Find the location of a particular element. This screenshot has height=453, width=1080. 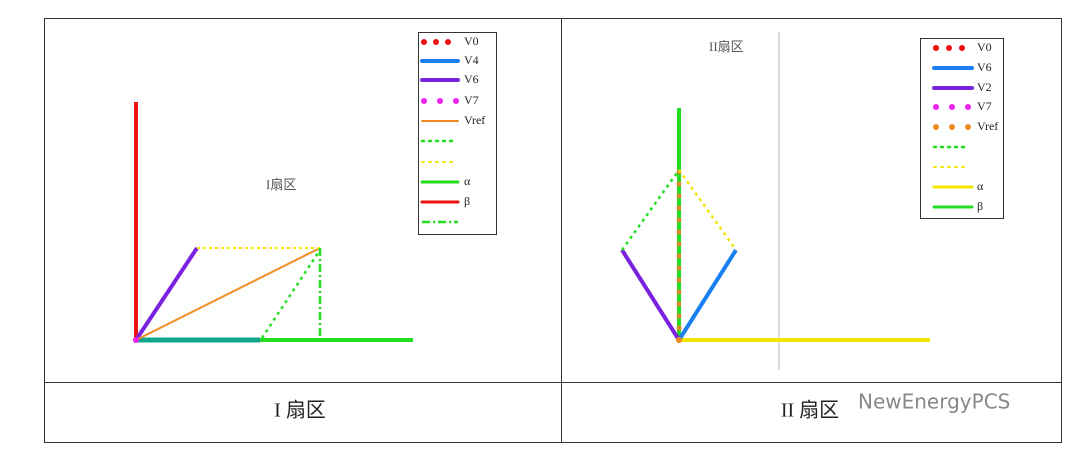

sector-label: II扇区 is located at coordinates (726, 46).